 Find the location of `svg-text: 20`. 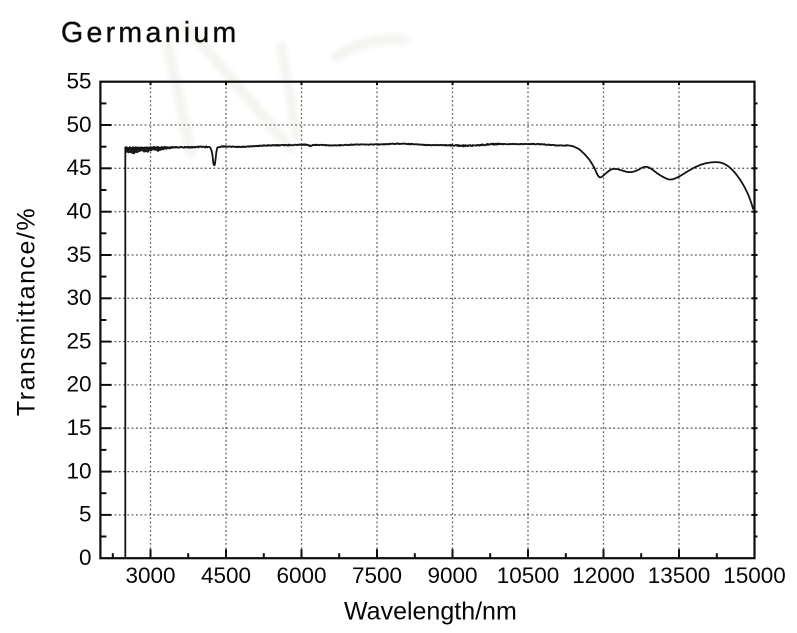

svg-text: 20 is located at coordinates (78, 384).